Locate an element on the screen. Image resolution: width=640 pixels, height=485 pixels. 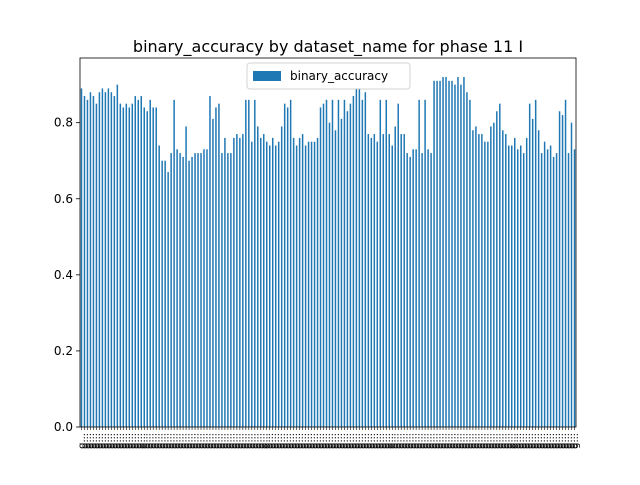
y-tick-label: 0.0 is located at coordinates (63, 427).